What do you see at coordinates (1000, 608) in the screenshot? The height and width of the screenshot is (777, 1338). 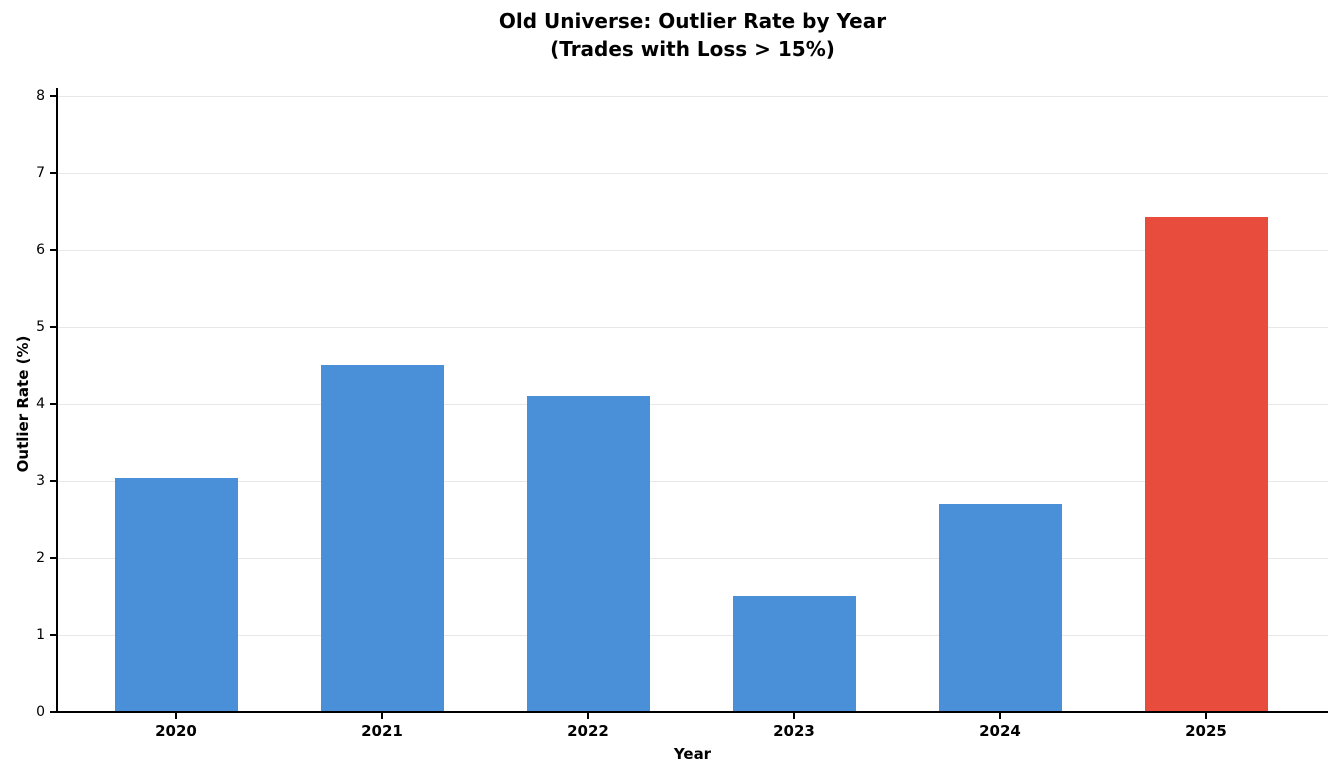 I see `bar-2024` at bounding box center [1000, 608].